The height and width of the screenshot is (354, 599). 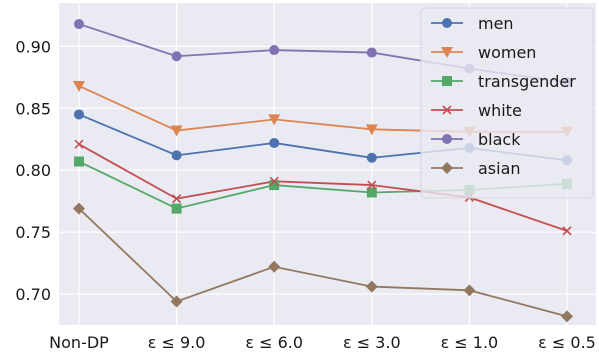 What do you see at coordinates (527, 81) in the screenshot?
I see `legend-label-transgender: transgender` at bounding box center [527, 81].